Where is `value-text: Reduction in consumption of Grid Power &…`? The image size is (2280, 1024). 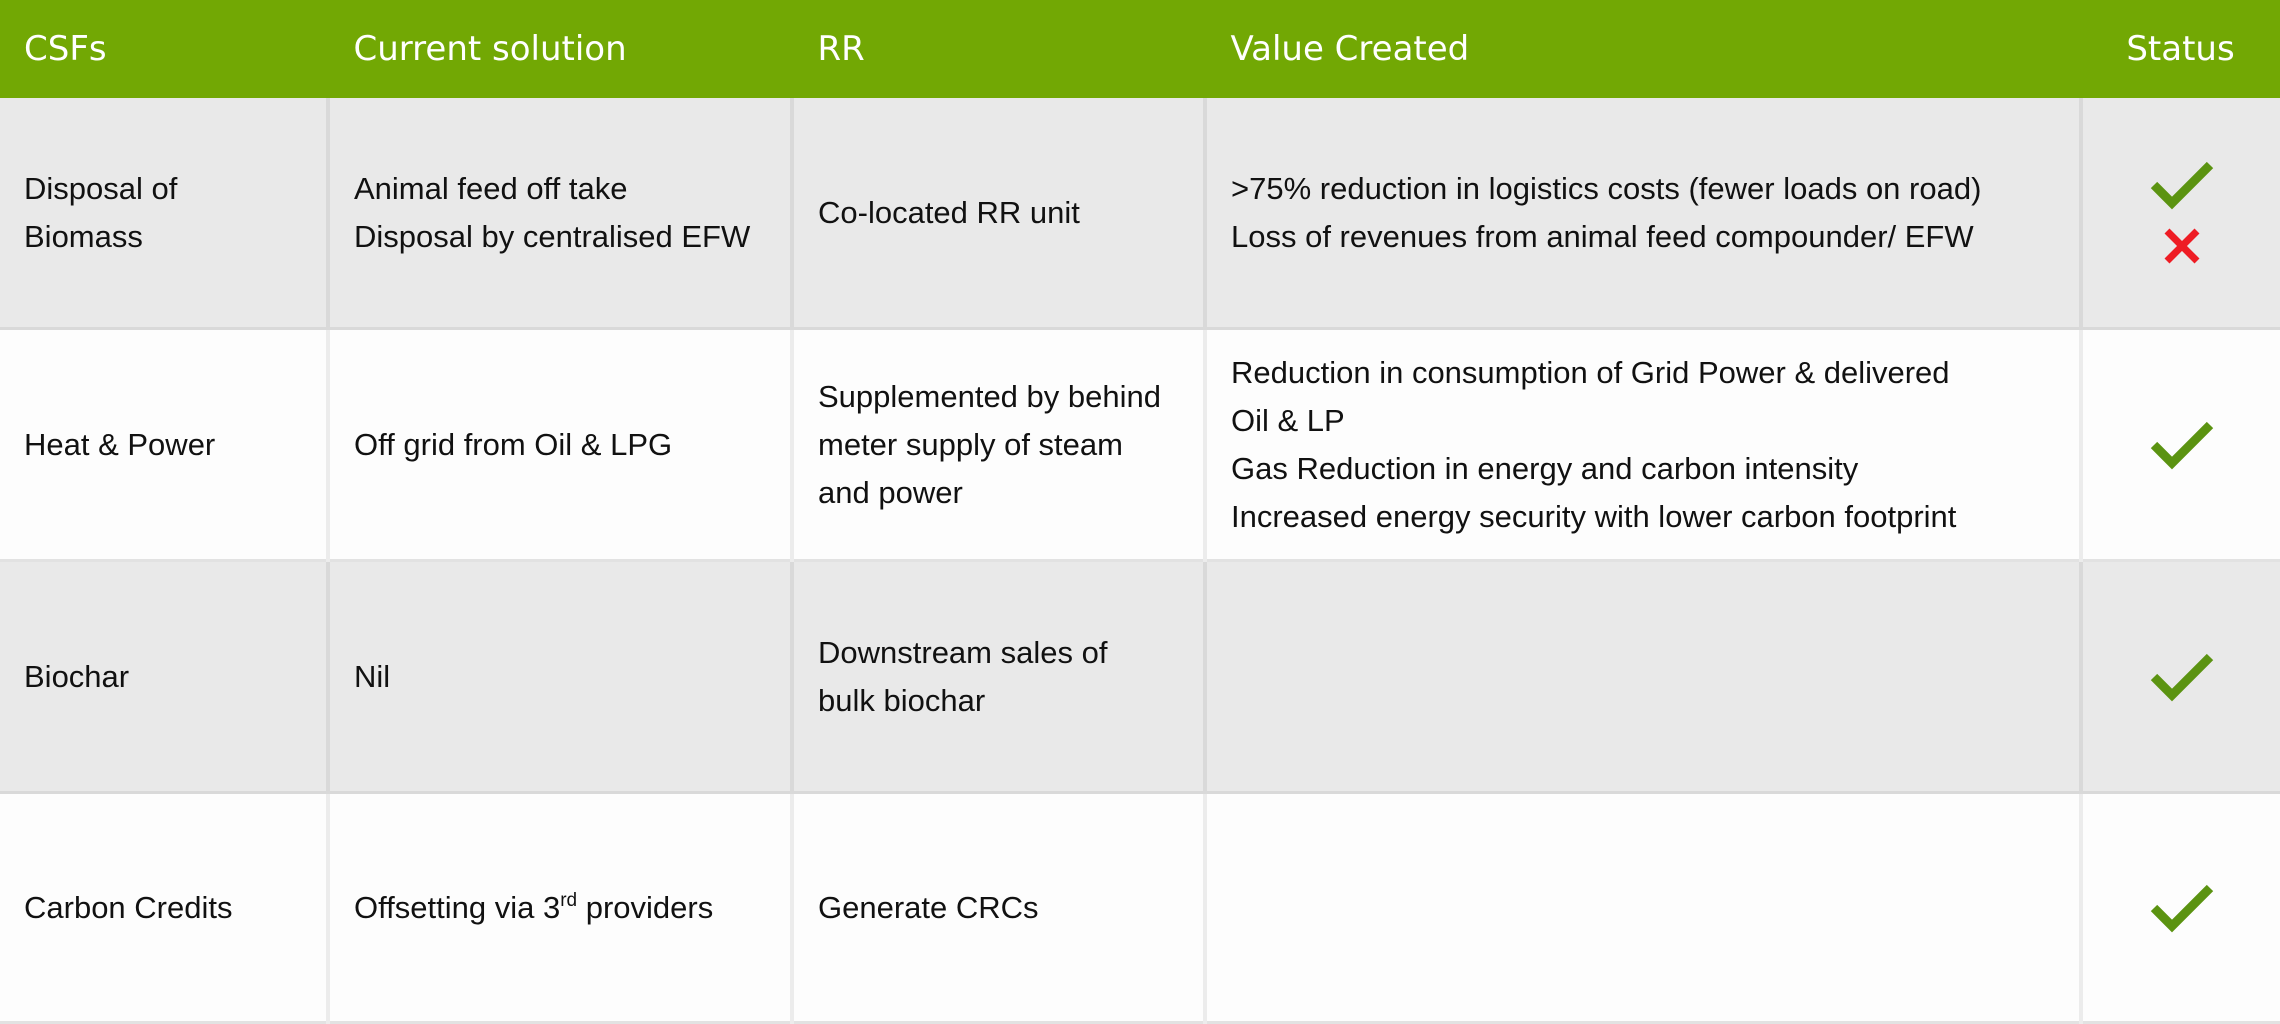
value-text: Reduction in consumption of Grid Power &… is located at coordinates (1590, 372).